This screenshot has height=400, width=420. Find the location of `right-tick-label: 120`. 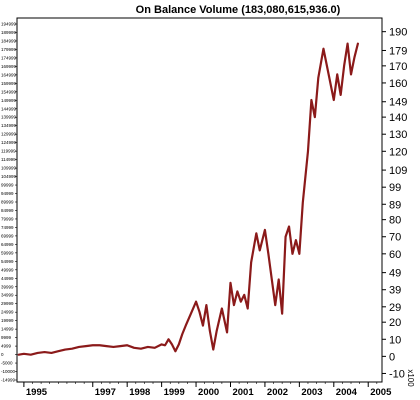

right-tick-label: 120 is located at coordinates (398, 152).